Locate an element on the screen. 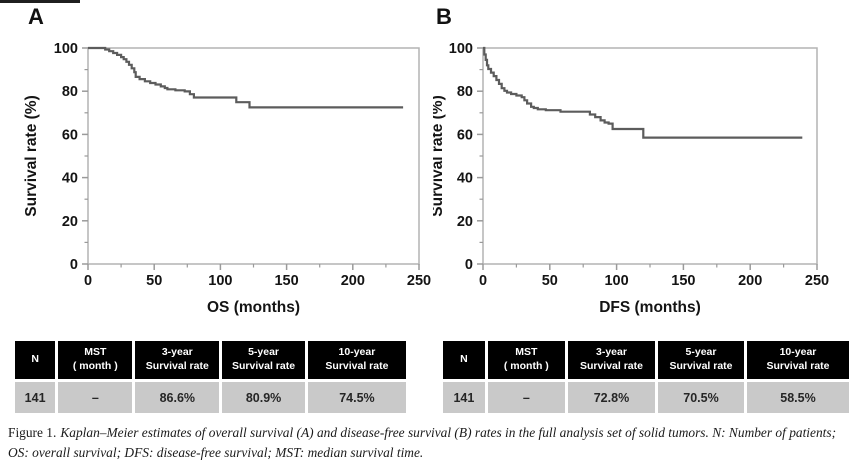 Image resolution: width=865 pixels, height=467 pixels. x-axis-title: OS (months) is located at coordinates (253, 307).